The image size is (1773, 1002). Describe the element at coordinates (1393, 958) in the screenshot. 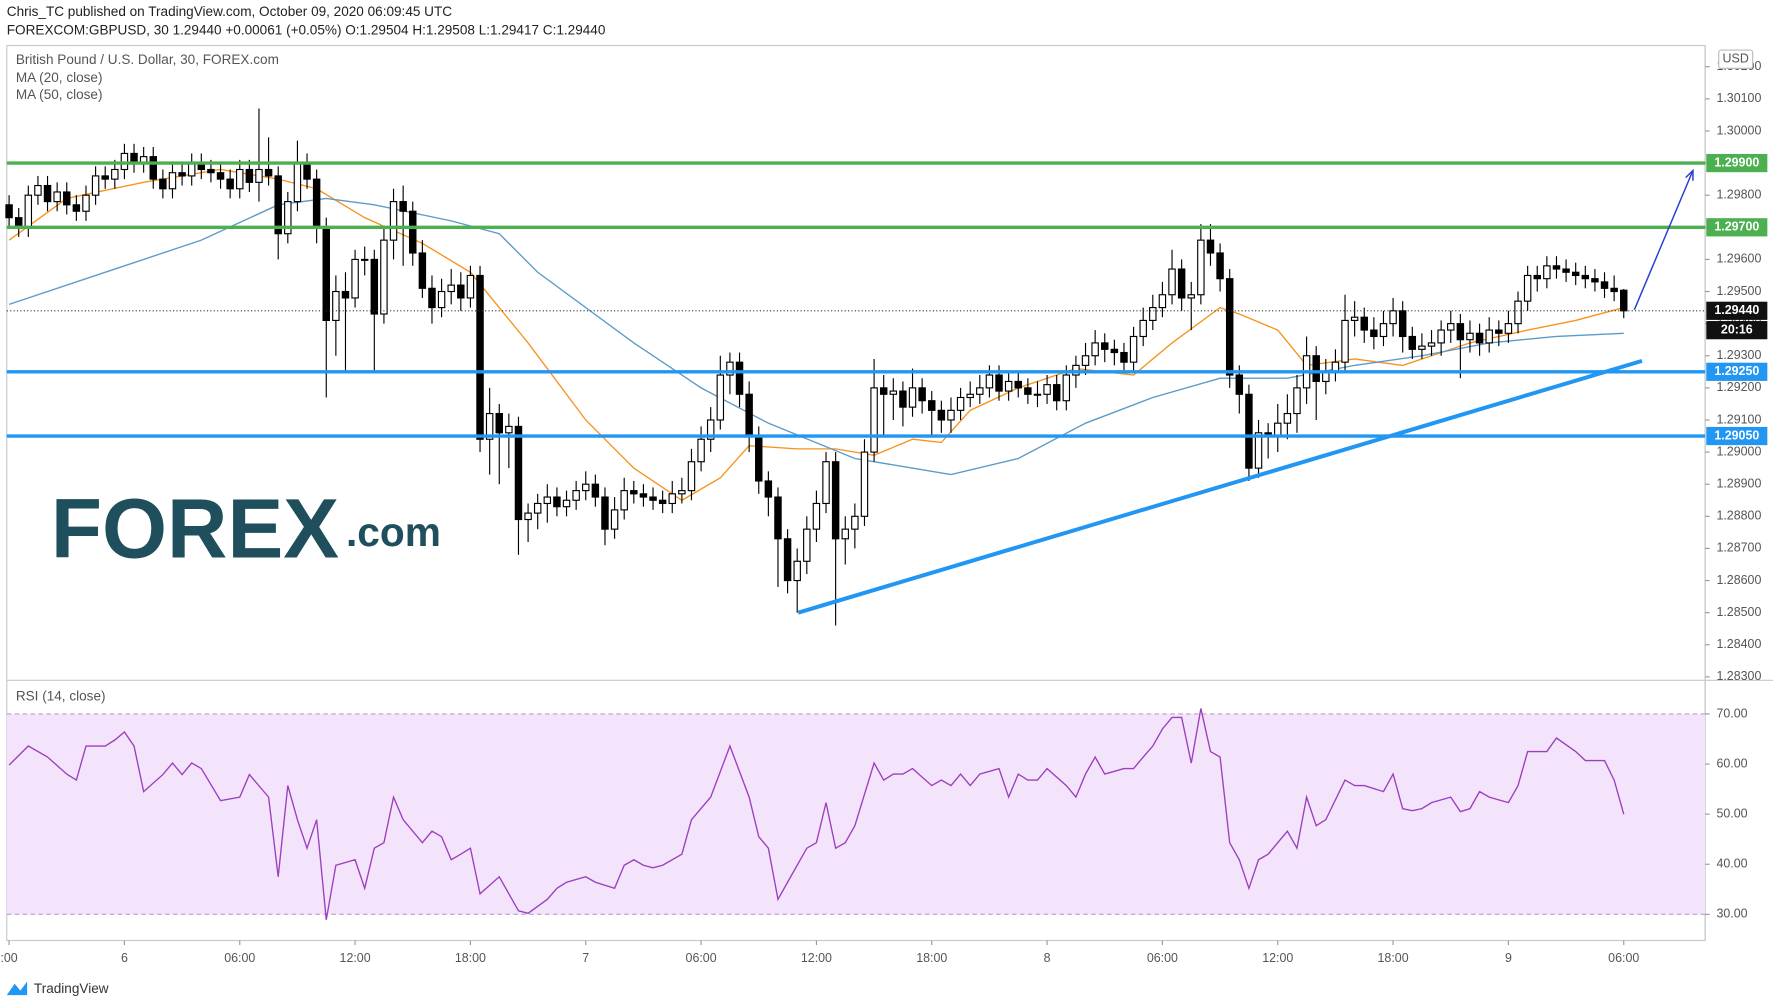

I see `x-tick-label: 18:00` at that location.